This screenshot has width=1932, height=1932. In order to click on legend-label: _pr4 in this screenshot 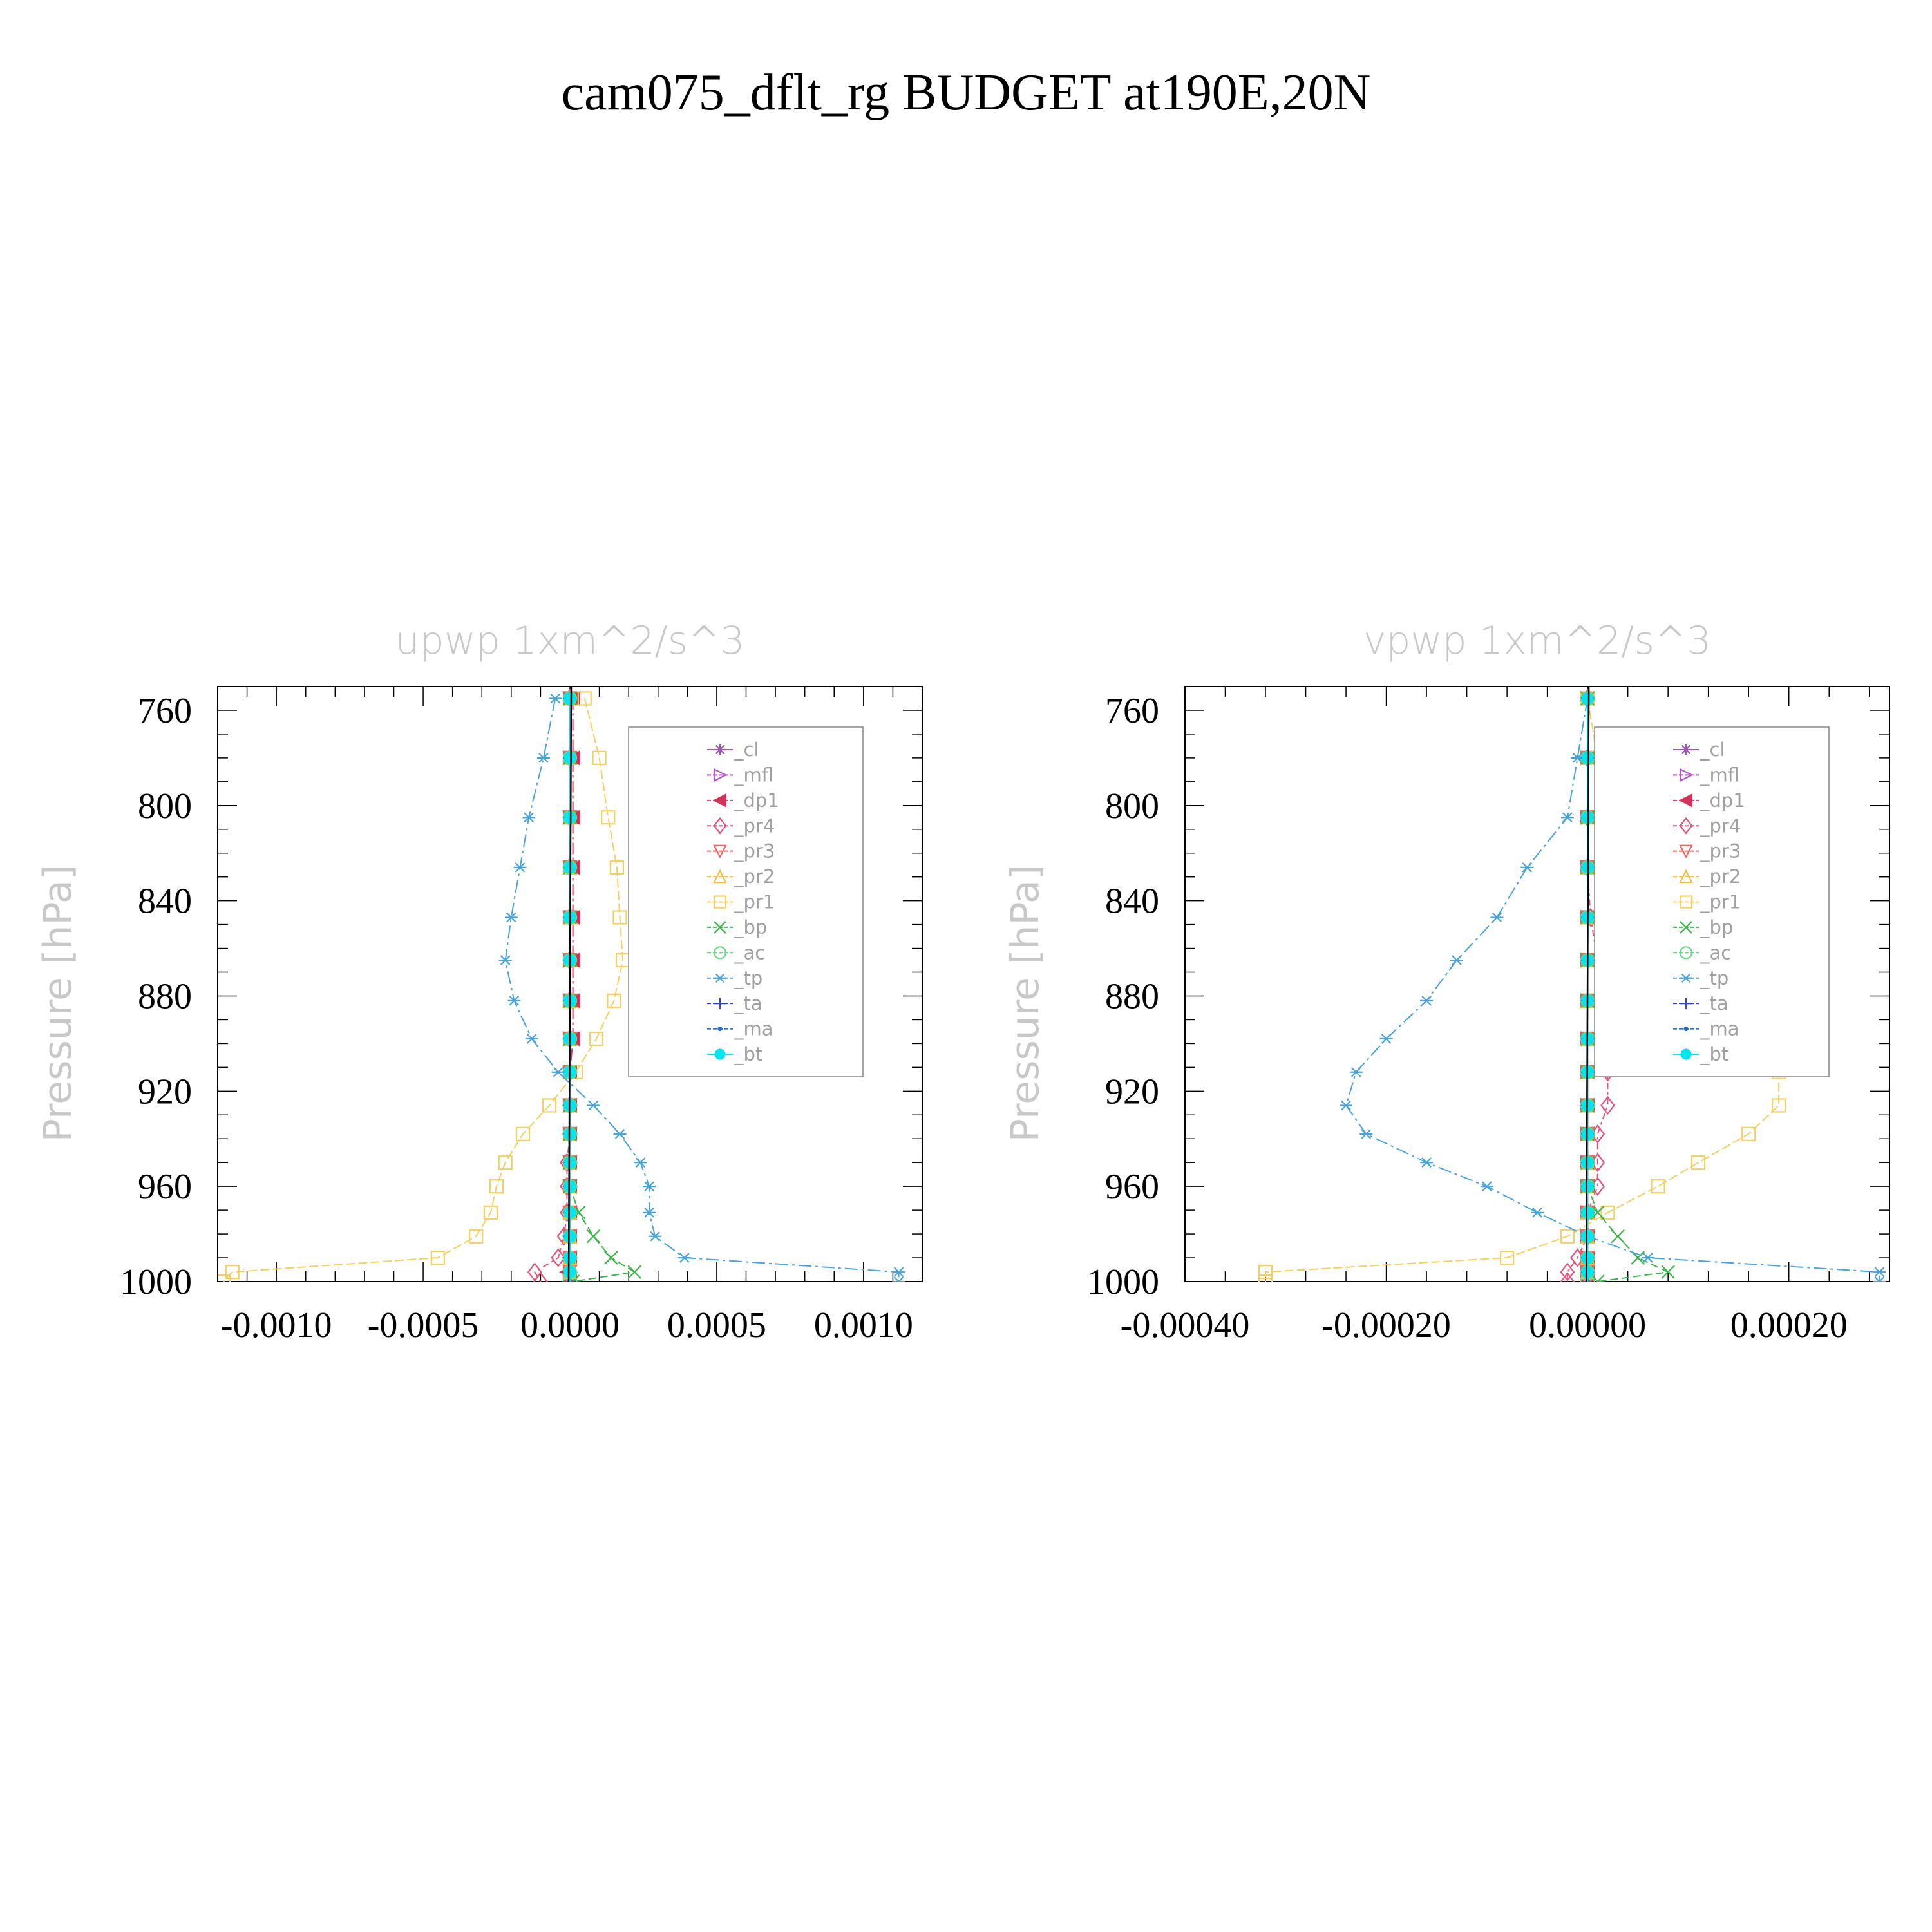, I will do `click(1721, 826)`.